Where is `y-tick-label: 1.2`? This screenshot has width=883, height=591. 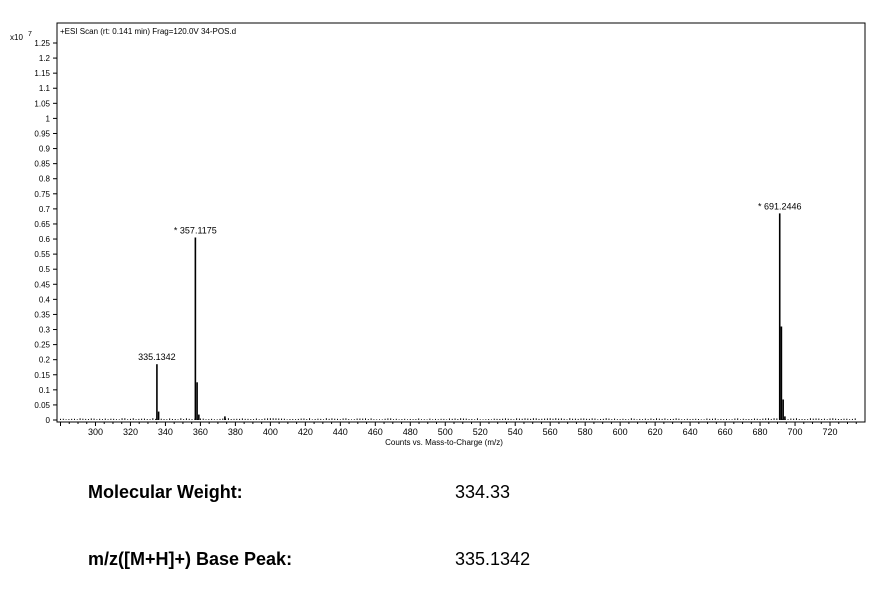 y-tick-label: 1.2 is located at coordinates (45, 58).